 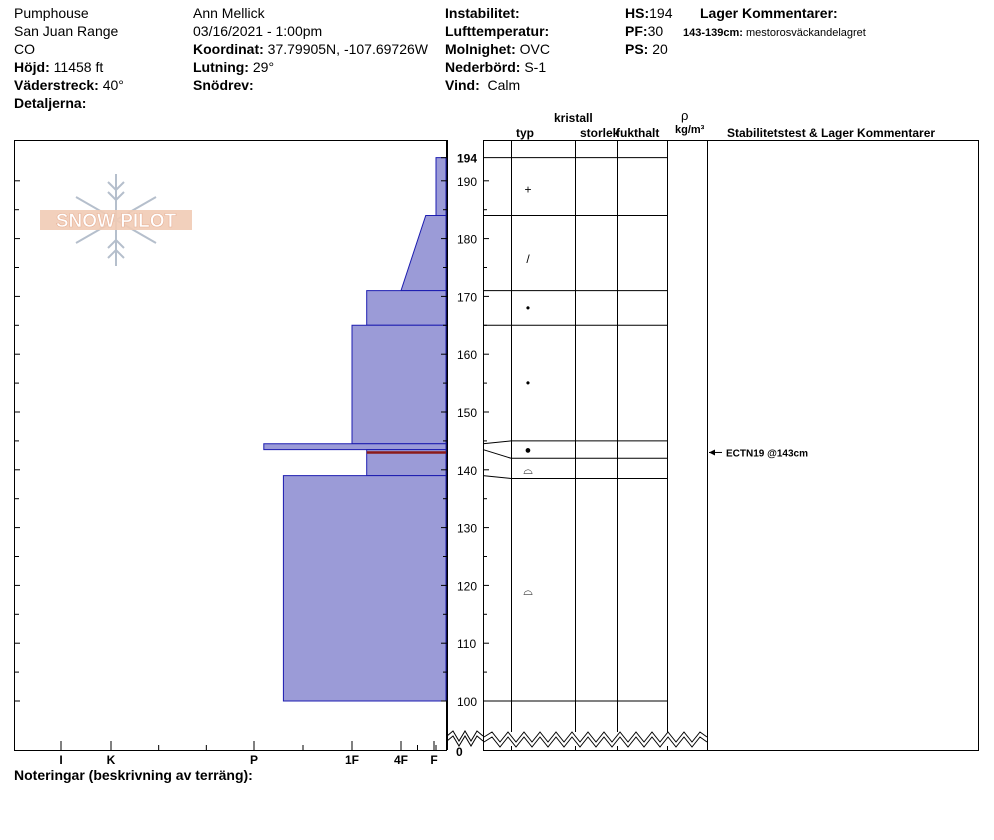 What do you see at coordinates (483, 67) in the screenshot?
I see `precip-label: Nederbörd:` at bounding box center [483, 67].